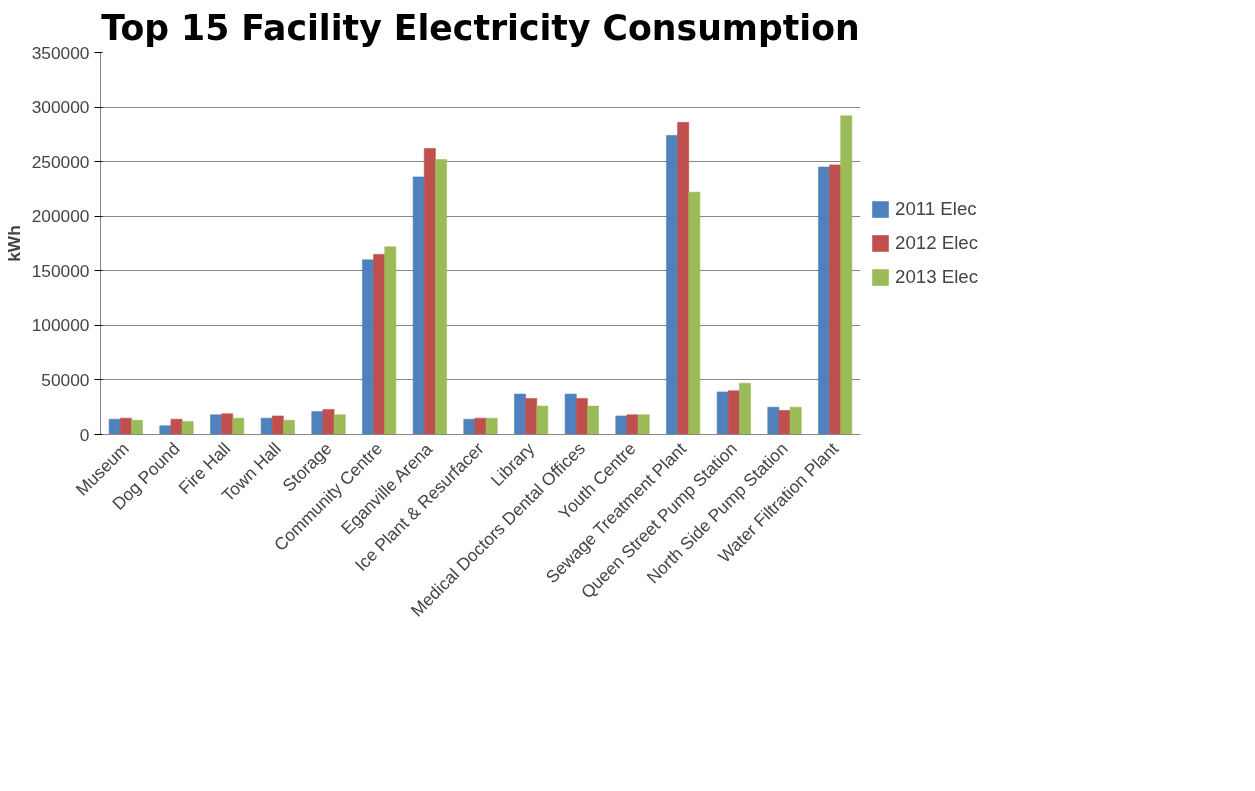  What do you see at coordinates (60, 270) in the screenshot?
I see `y-tick-label: 150000` at bounding box center [60, 270].